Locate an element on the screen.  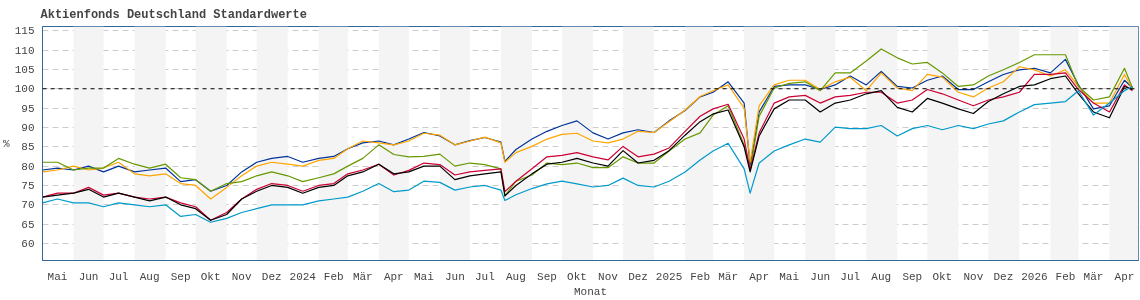
chart-title: Aktienfonds Deutschland Standardwerte is located at coordinates (173, 14).